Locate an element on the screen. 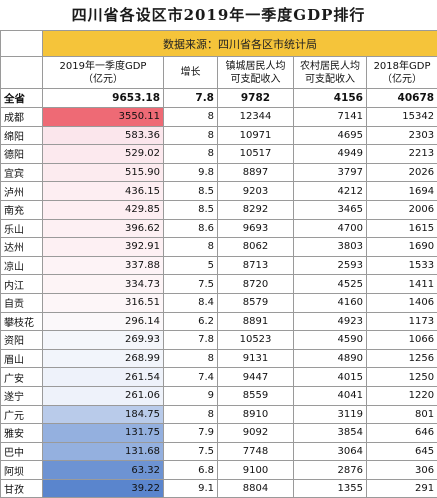 Image resolution: width=437 pixels, height=498 pixels. urban-income-cell: 12344 is located at coordinates (256, 117).